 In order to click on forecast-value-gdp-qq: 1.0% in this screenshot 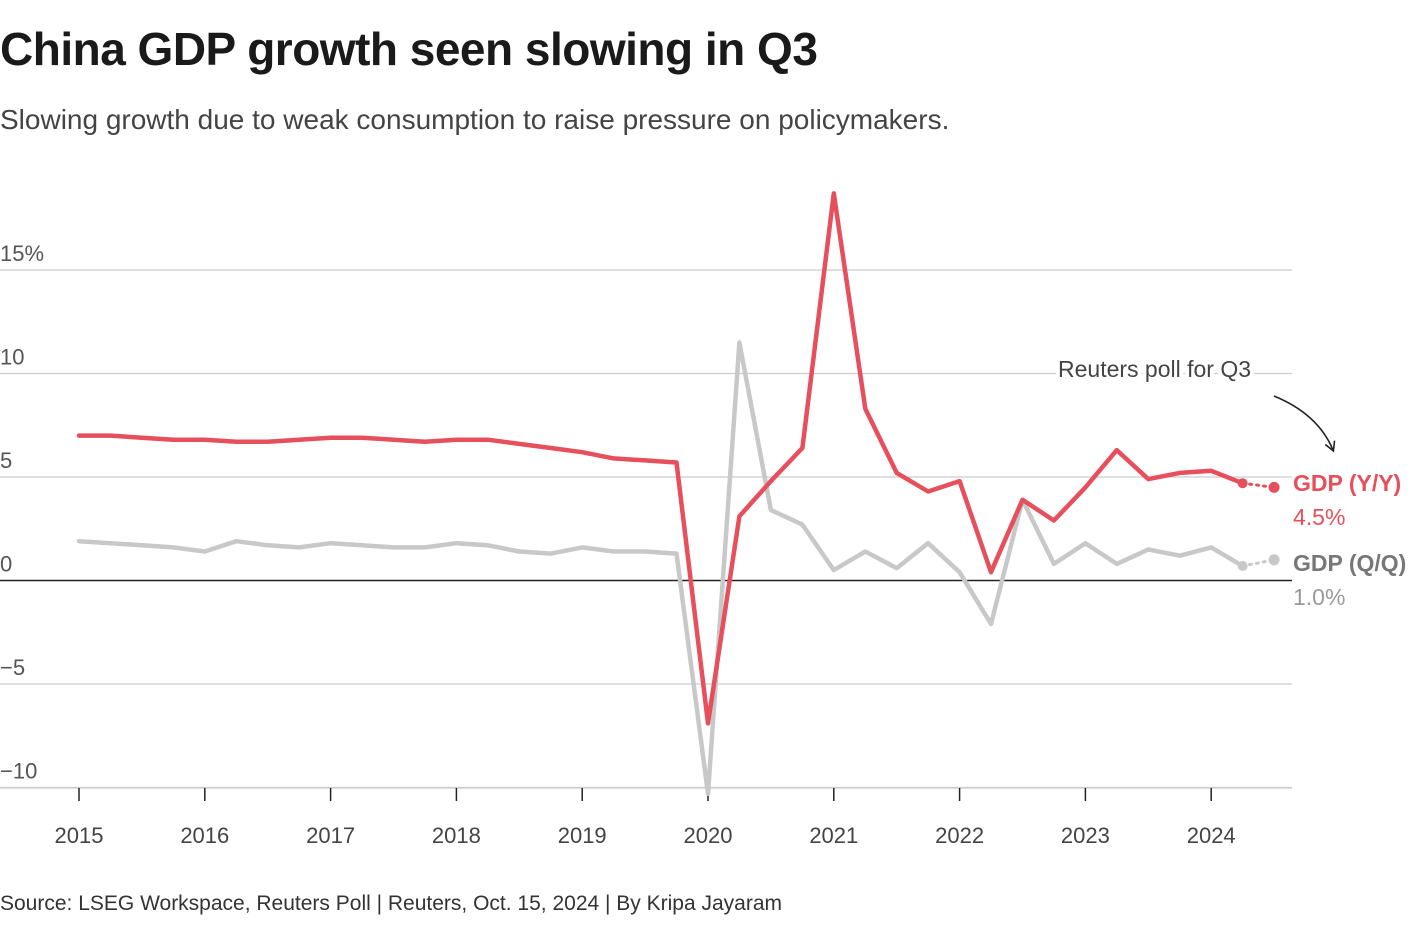, I will do `click(1319, 597)`.